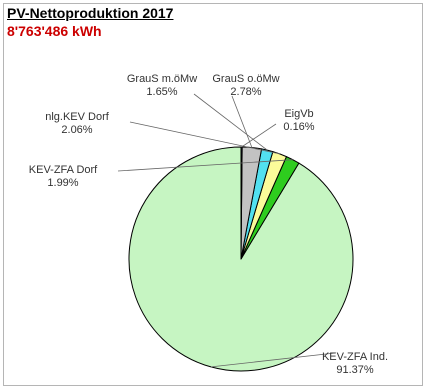 The width and height of the screenshot is (428, 389). What do you see at coordinates (162, 79) in the screenshot?
I see `slice-label-4: GrauS m.öMw` at bounding box center [162, 79].